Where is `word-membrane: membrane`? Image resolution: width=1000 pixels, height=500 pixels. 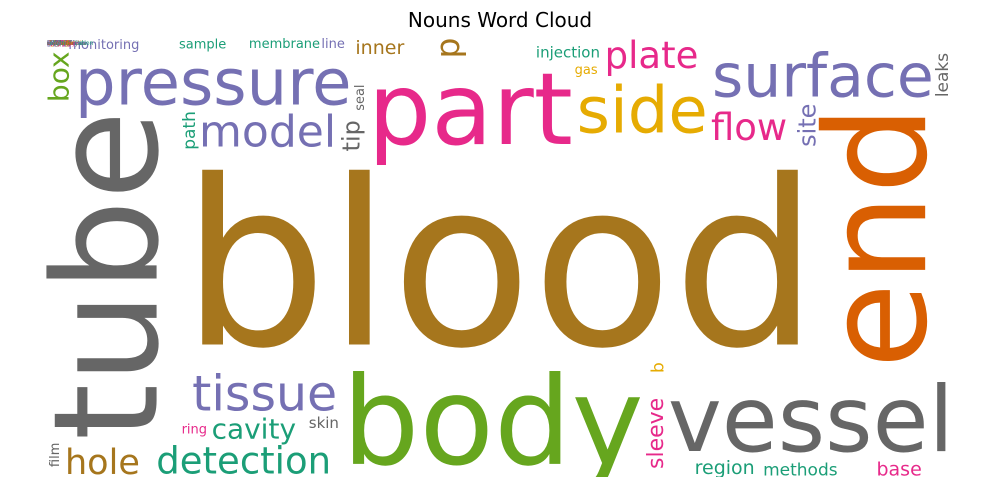
word-membrane: membrane is located at coordinates (284, 44).